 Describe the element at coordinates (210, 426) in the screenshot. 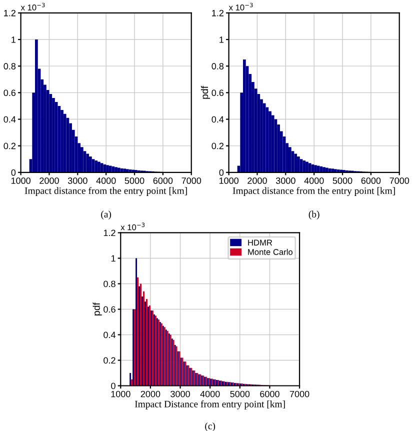

I see `text: (c)` at that location.